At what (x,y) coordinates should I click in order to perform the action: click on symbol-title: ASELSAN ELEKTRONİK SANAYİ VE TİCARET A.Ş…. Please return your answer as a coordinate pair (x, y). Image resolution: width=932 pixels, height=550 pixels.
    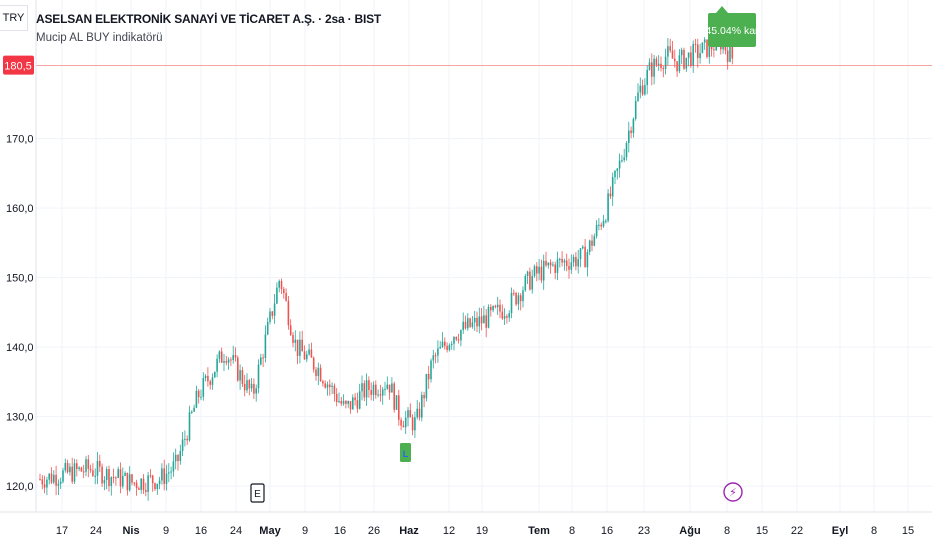
    Looking at the image, I should click on (209, 19).